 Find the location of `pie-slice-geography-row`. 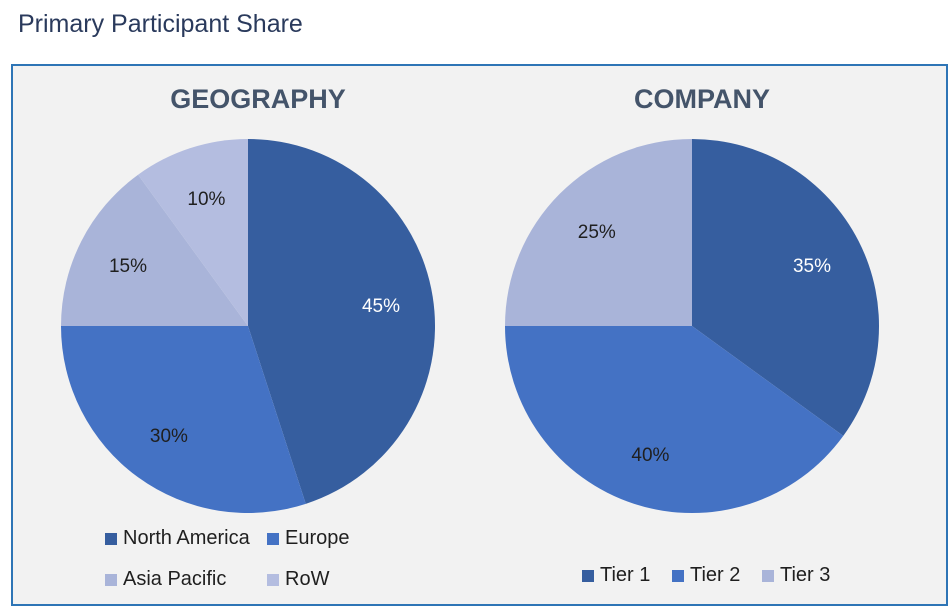

pie-slice-geography-row is located at coordinates (193, 232).